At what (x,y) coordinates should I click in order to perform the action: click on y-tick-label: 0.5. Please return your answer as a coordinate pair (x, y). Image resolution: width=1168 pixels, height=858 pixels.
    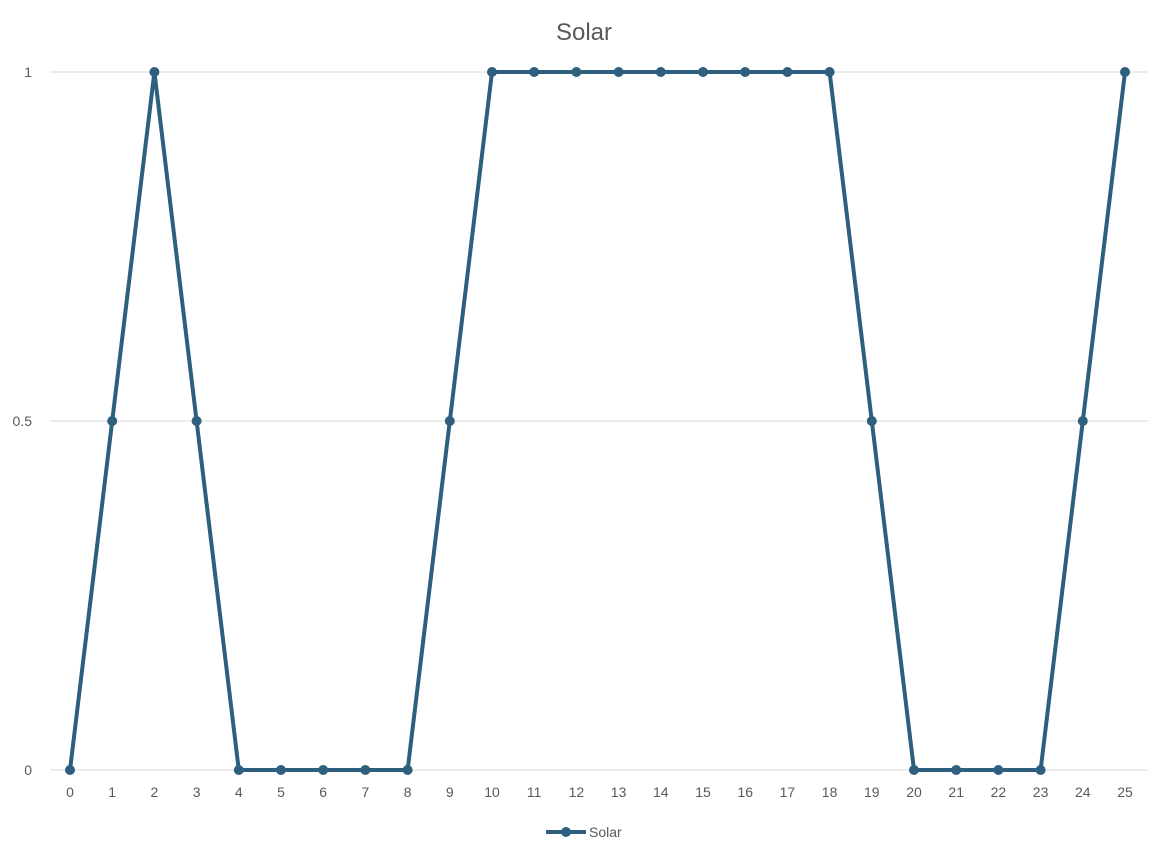
    Looking at the image, I should click on (23, 421).